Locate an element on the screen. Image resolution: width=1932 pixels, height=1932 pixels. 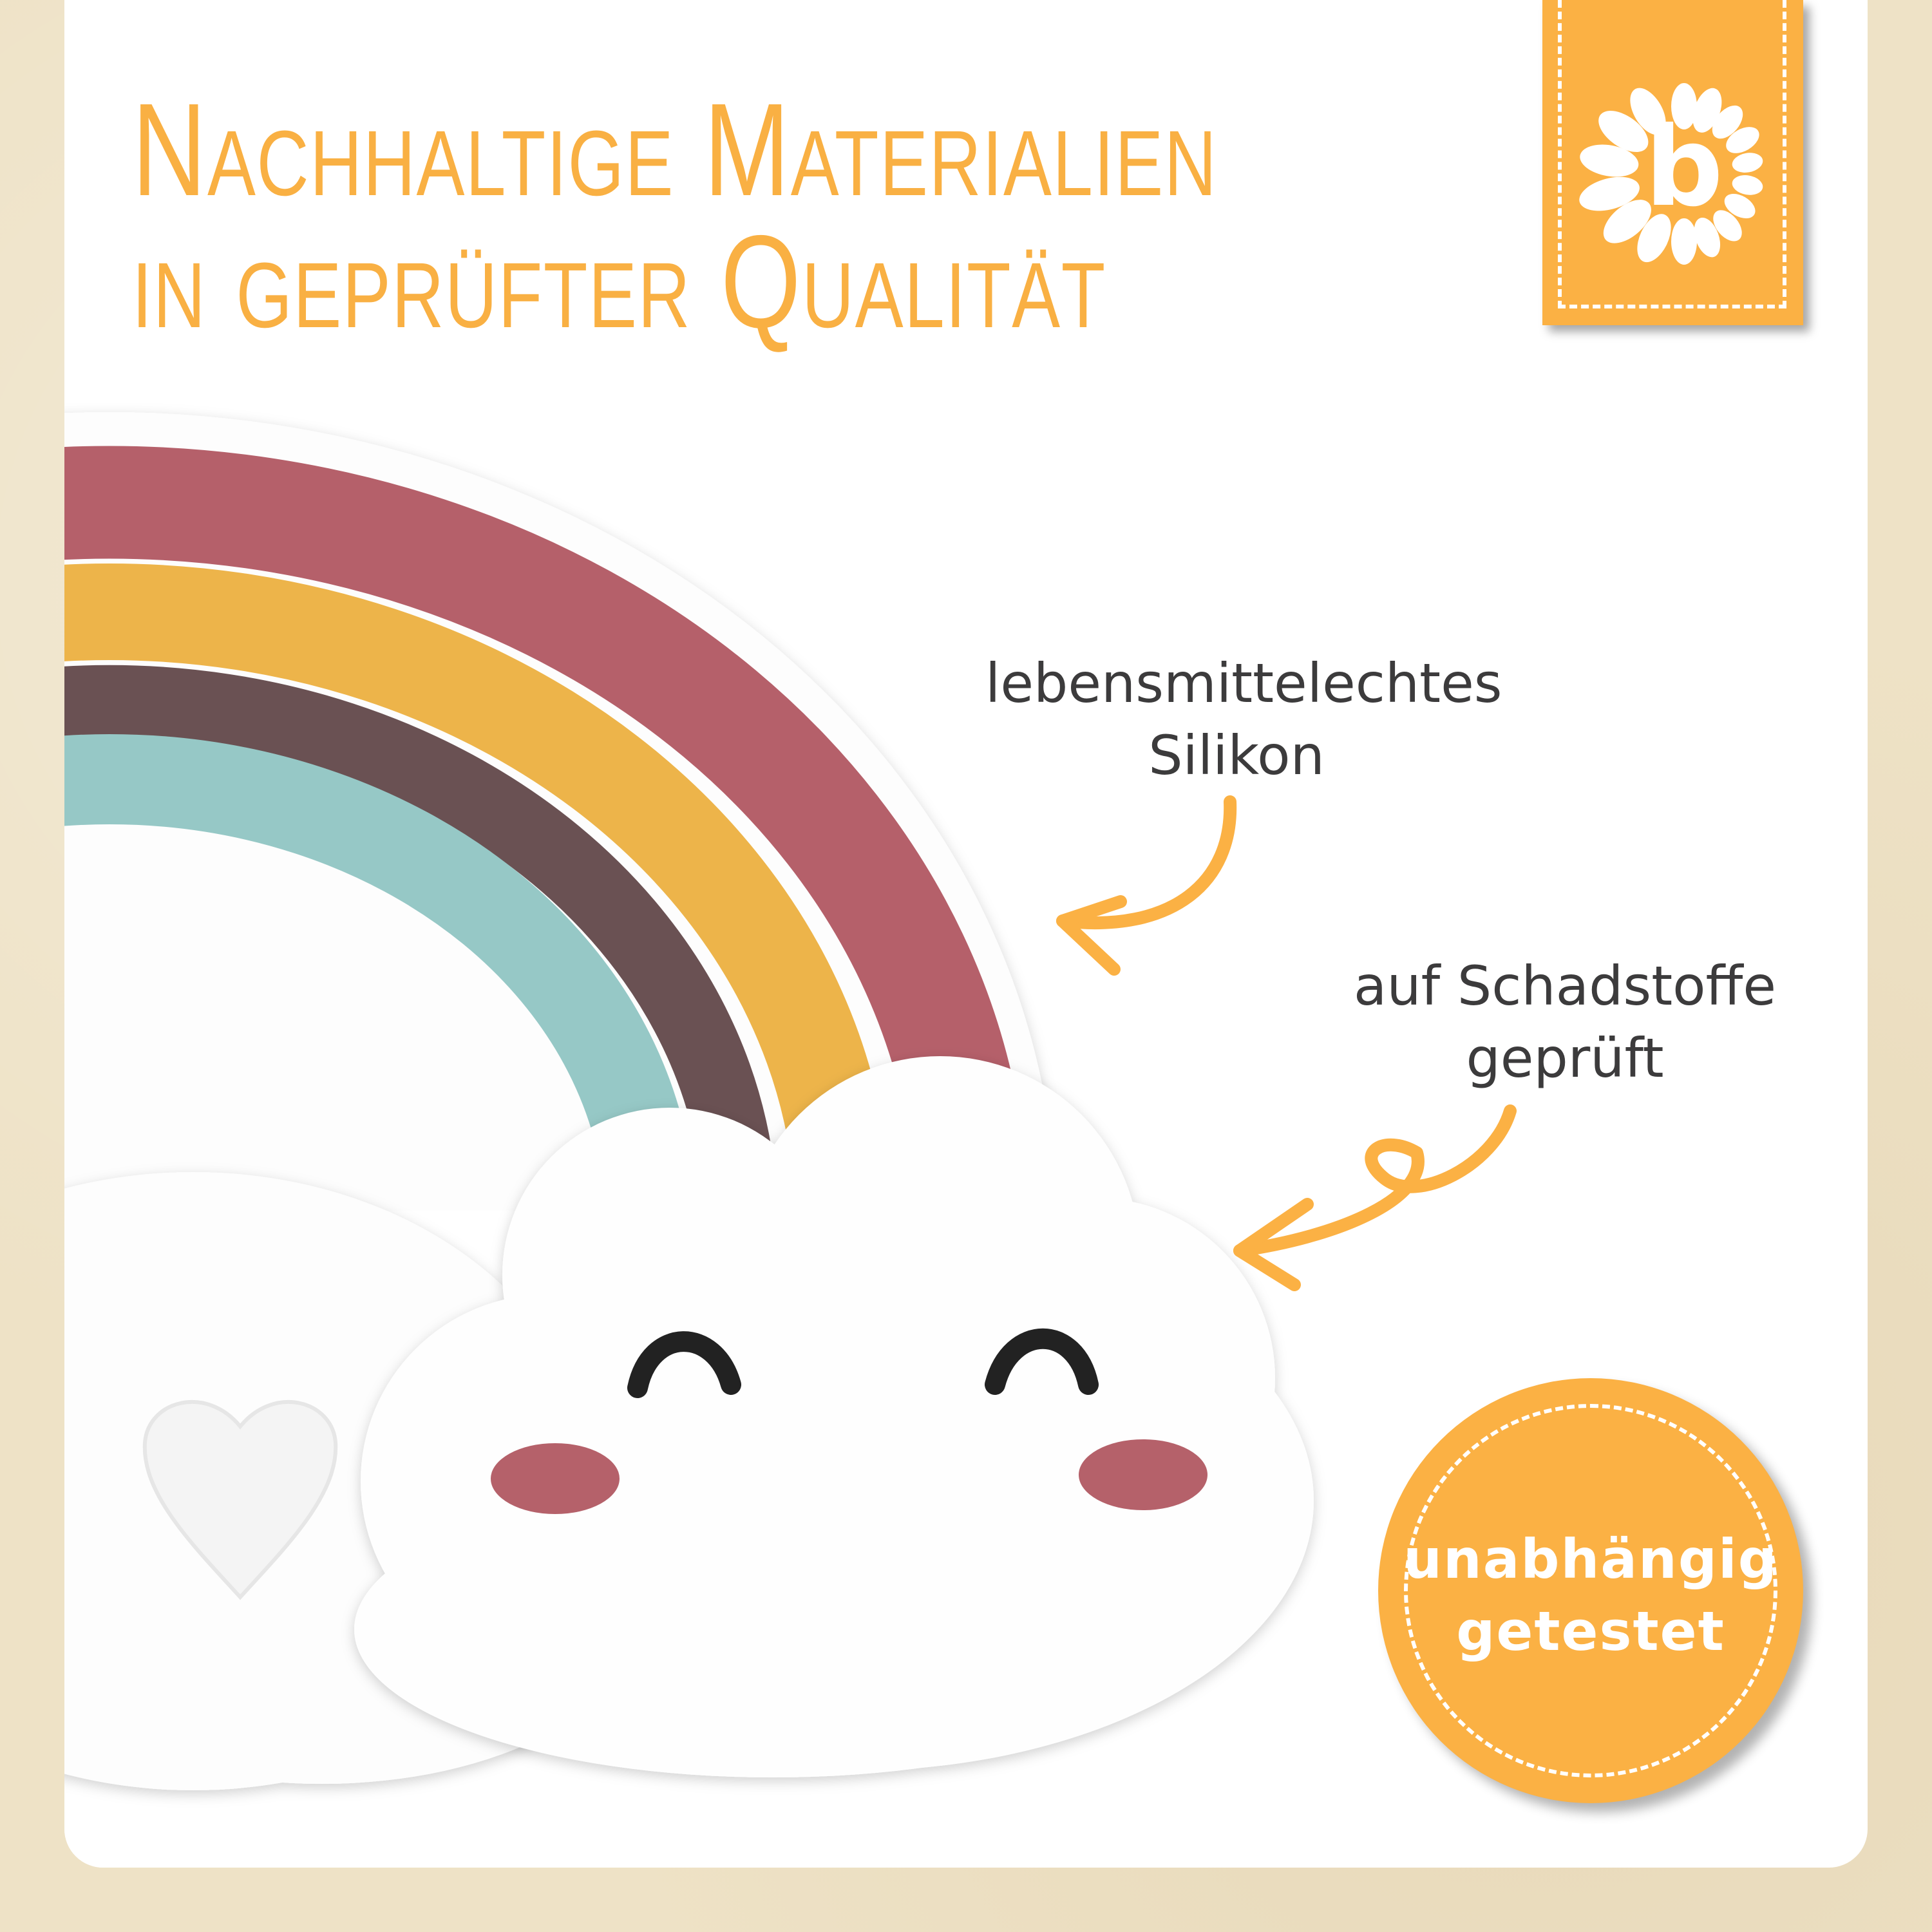
arrow-silikon is located at coordinates (1146, 885).